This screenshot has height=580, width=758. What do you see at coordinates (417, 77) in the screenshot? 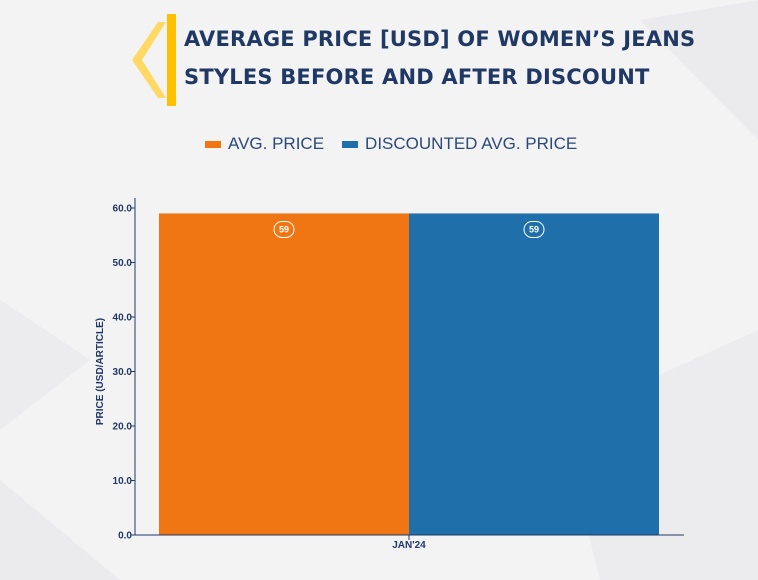
I see `title-line-2: STYLES BEFORE AND AFTER DISCOUNT` at bounding box center [417, 77].